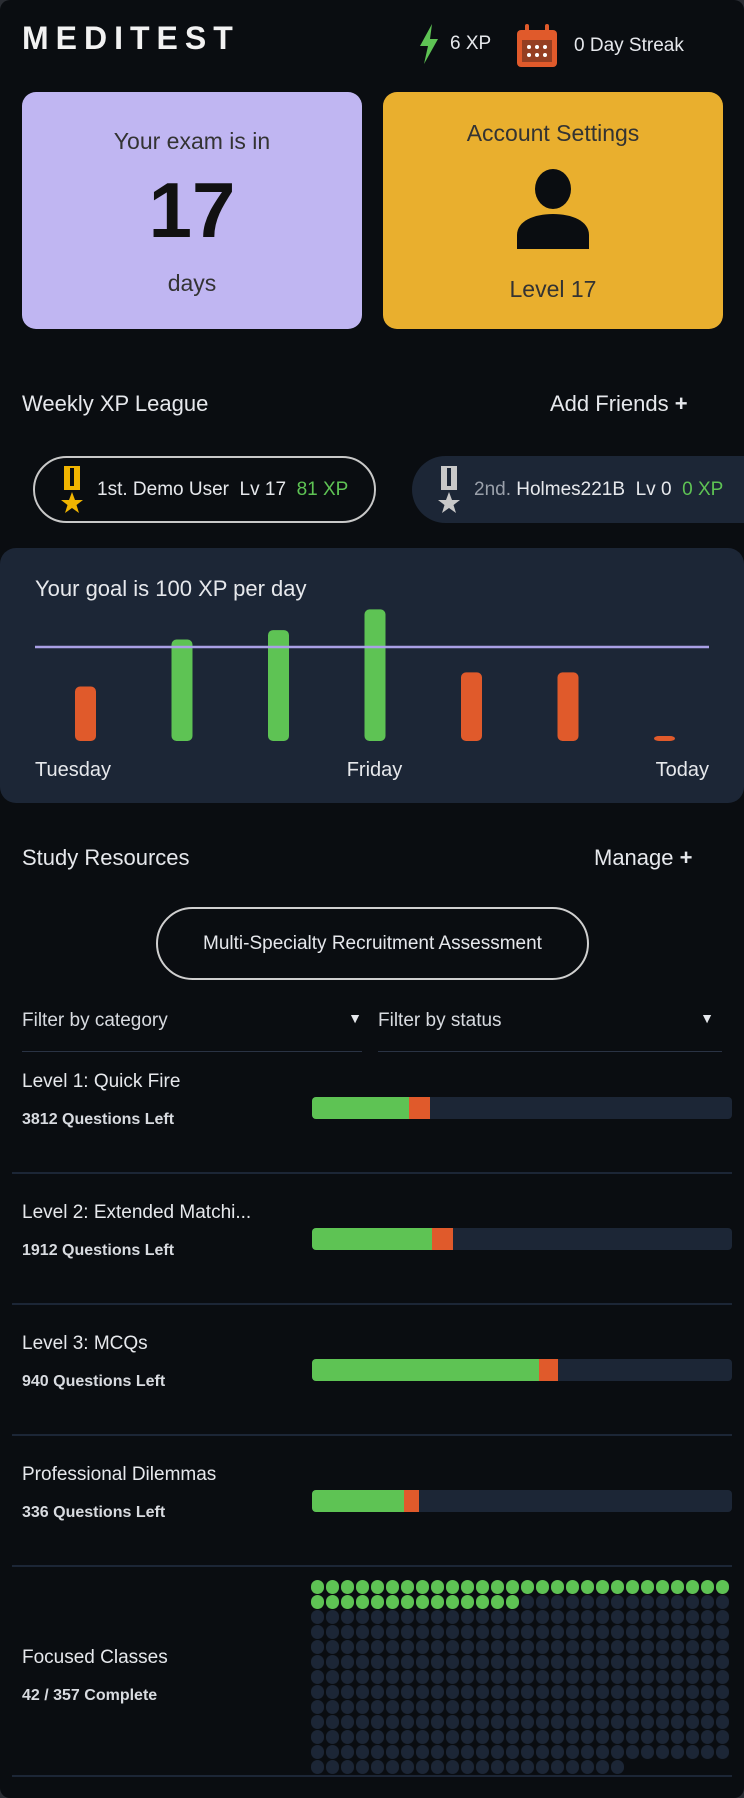 This screenshot has width=744, height=1798. Describe the element at coordinates (553, 210) in the screenshot. I see `account-settings-card: Account Settings Level 17` at that location.